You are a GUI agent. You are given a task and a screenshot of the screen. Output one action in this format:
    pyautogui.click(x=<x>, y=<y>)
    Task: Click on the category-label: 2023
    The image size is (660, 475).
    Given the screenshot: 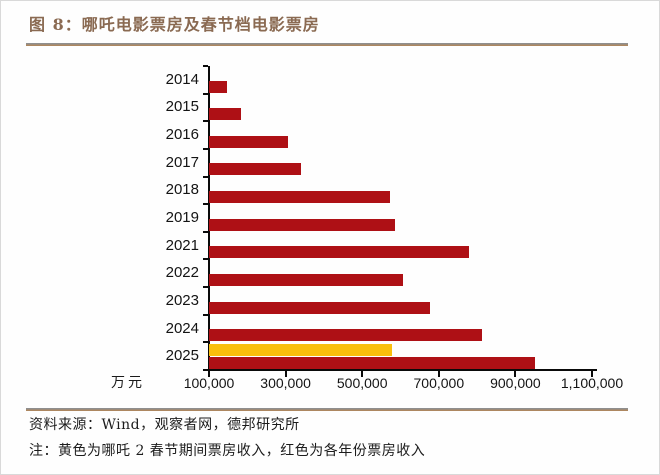 What is the action you would take?
    pyautogui.click(x=182, y=300)
    